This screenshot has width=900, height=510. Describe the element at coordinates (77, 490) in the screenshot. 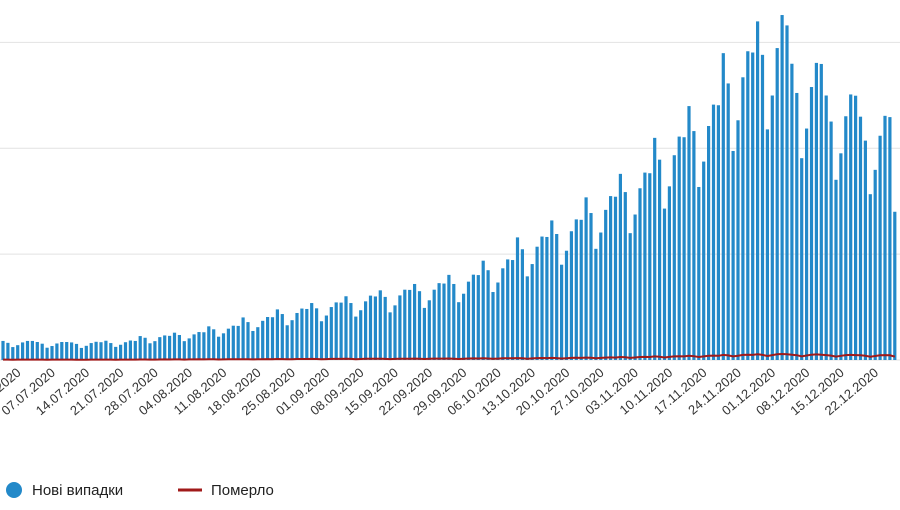

I see `legend-label: Нові випадки` at that location.